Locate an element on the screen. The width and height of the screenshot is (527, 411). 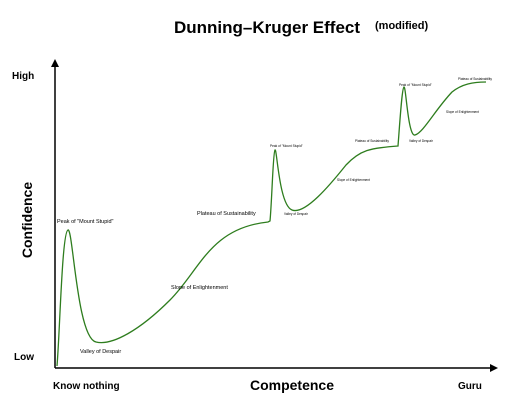
annotation-valley-of-despair: Valley of Despair is located at coordinates (100, 352).